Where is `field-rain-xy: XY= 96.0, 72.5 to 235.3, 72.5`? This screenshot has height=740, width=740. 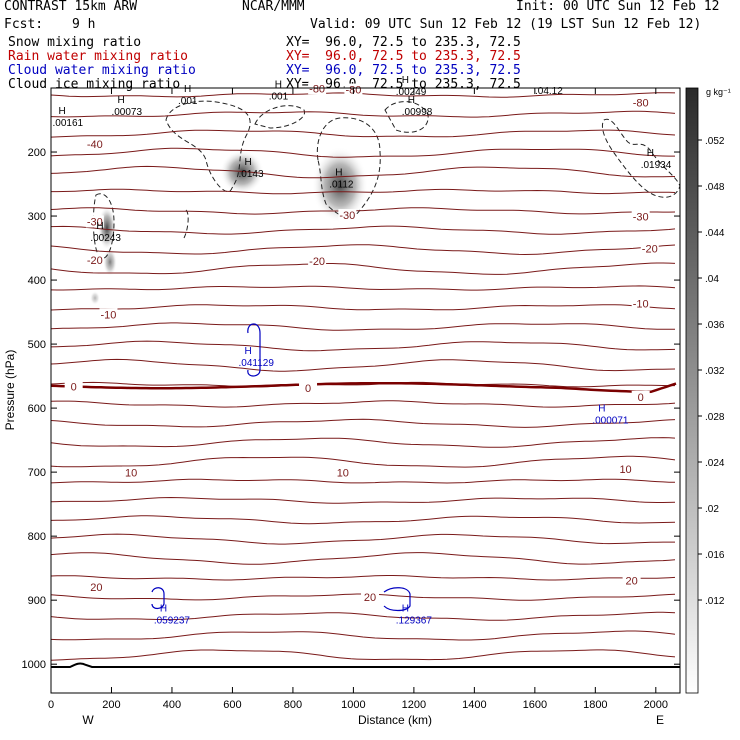
field-rain-xy: XY= 96.0, 72.5 to 235.3, 72.5 is located at coordinates (403, 56).